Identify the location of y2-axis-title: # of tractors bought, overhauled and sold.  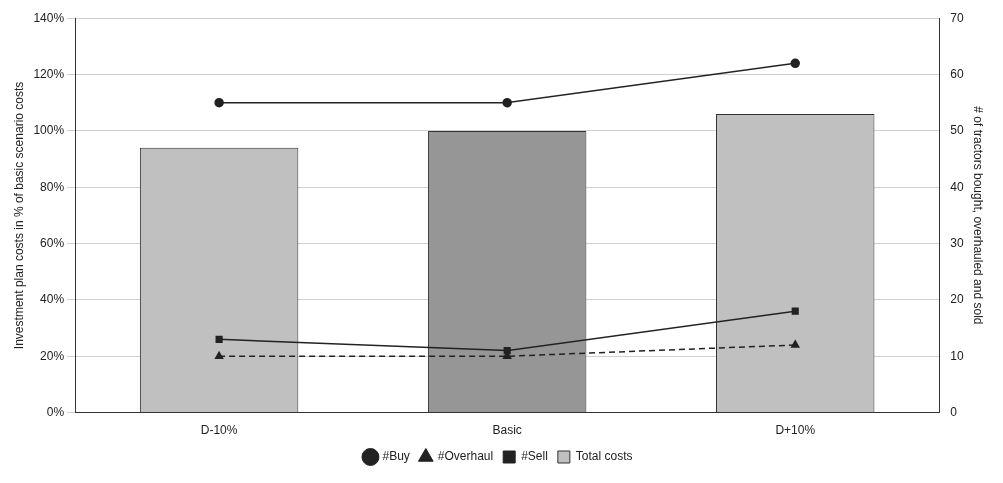
(978, 215).